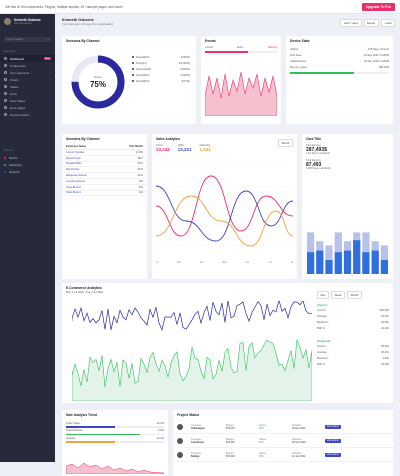 Image resolution: width=400 pixels, height=476 pixels. Describe the element at coordinates (272, 47) in the screenshot. I see `tab-warning: Warning` at that location.